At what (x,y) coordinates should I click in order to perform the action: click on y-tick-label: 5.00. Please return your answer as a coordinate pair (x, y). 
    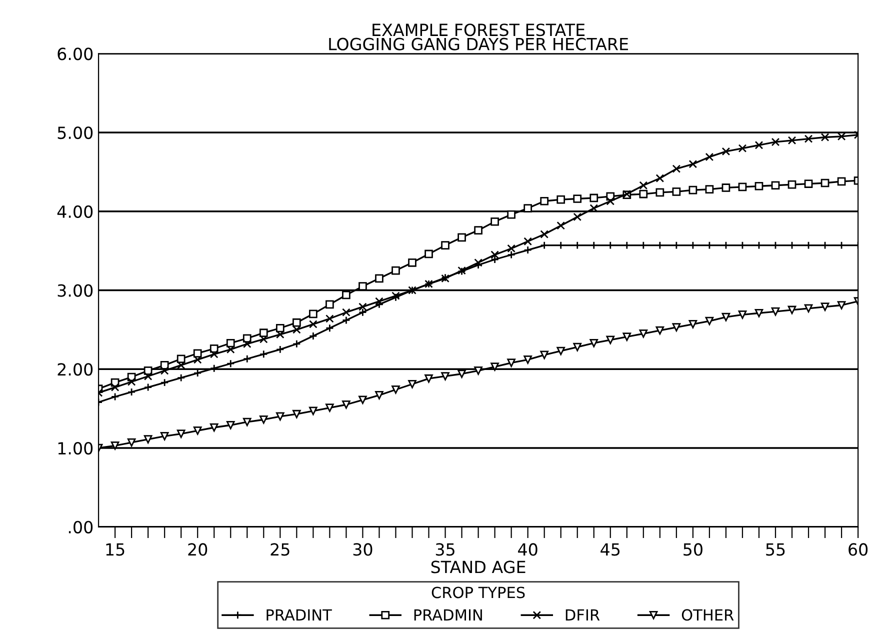
    Looking at the image, I should click on (75, 133).